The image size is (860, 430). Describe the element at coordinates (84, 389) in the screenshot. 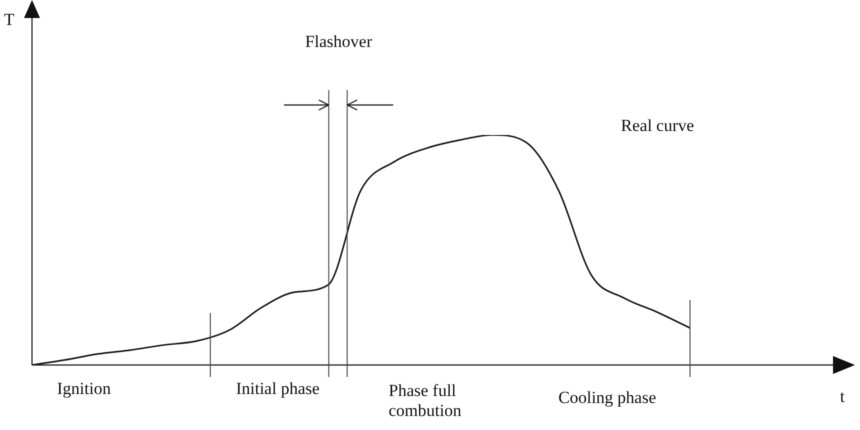

I see `text: Ignition` at that location.